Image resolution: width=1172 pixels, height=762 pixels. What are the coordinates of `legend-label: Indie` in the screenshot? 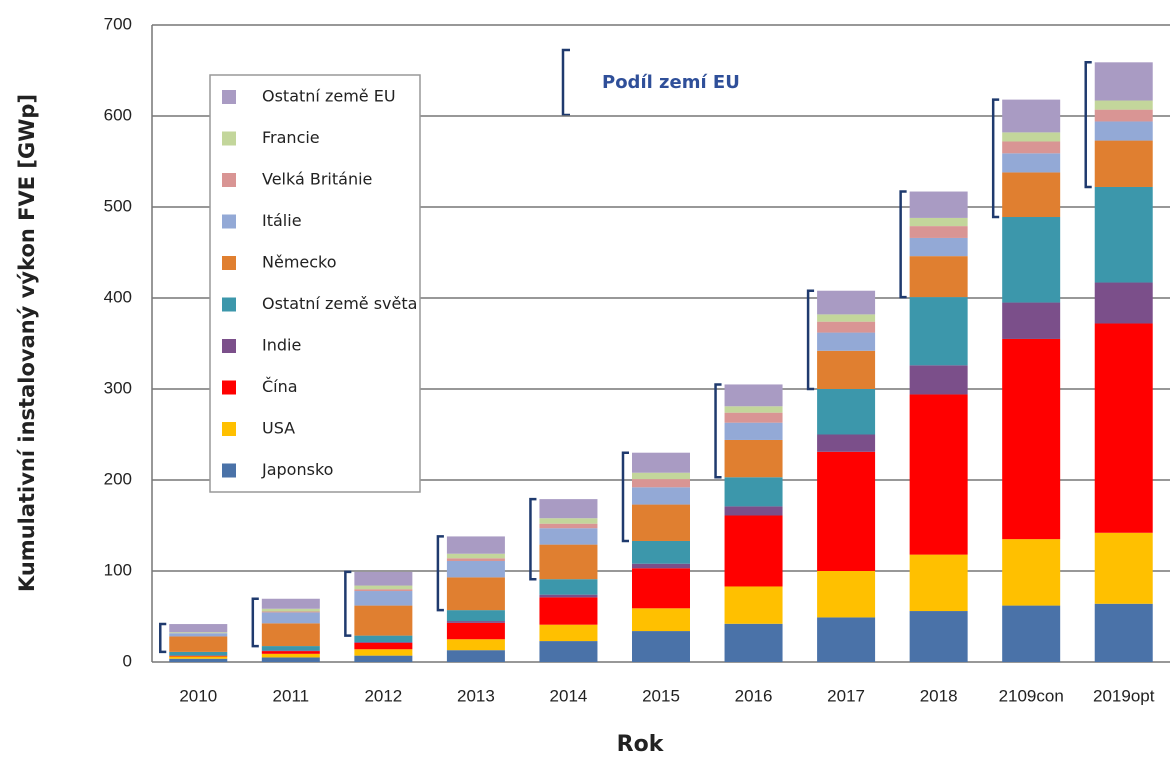 It's located at (281, 345).